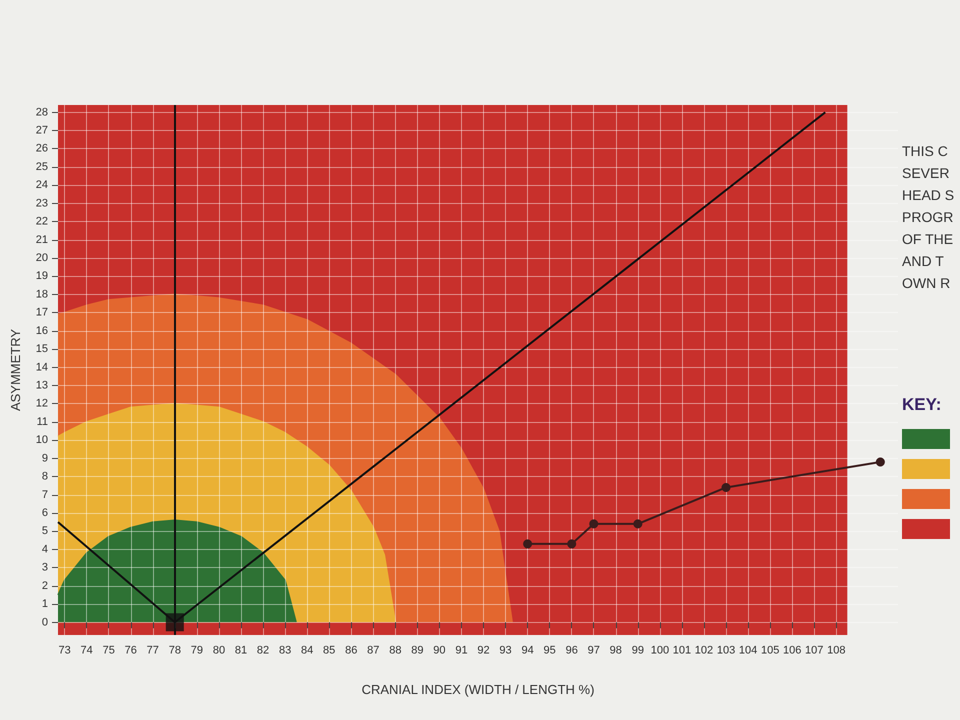 The width and height of the screenshot is (960, 720). Describe the element at coordinates (307, 650) in the screenshot. I see `x-tick-label: 84` at that location.